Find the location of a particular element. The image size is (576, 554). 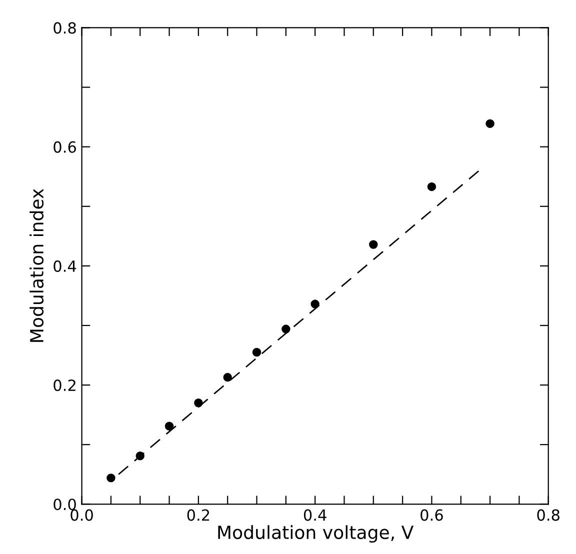

y-tick-label: 0.4 is located at coordinates (65, 266).